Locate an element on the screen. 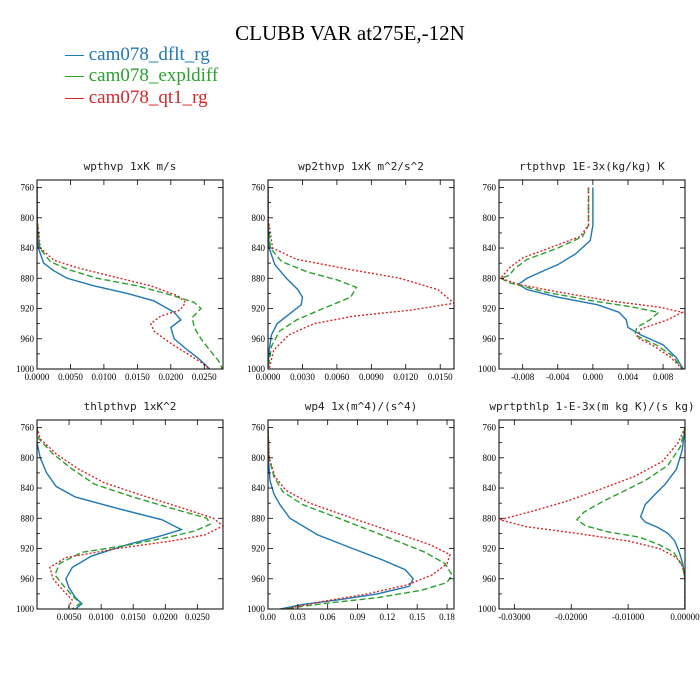 The width and height of the screenshot is (700, 700). x-tick-label: 0.0120 is located at coordinates (405, 377).